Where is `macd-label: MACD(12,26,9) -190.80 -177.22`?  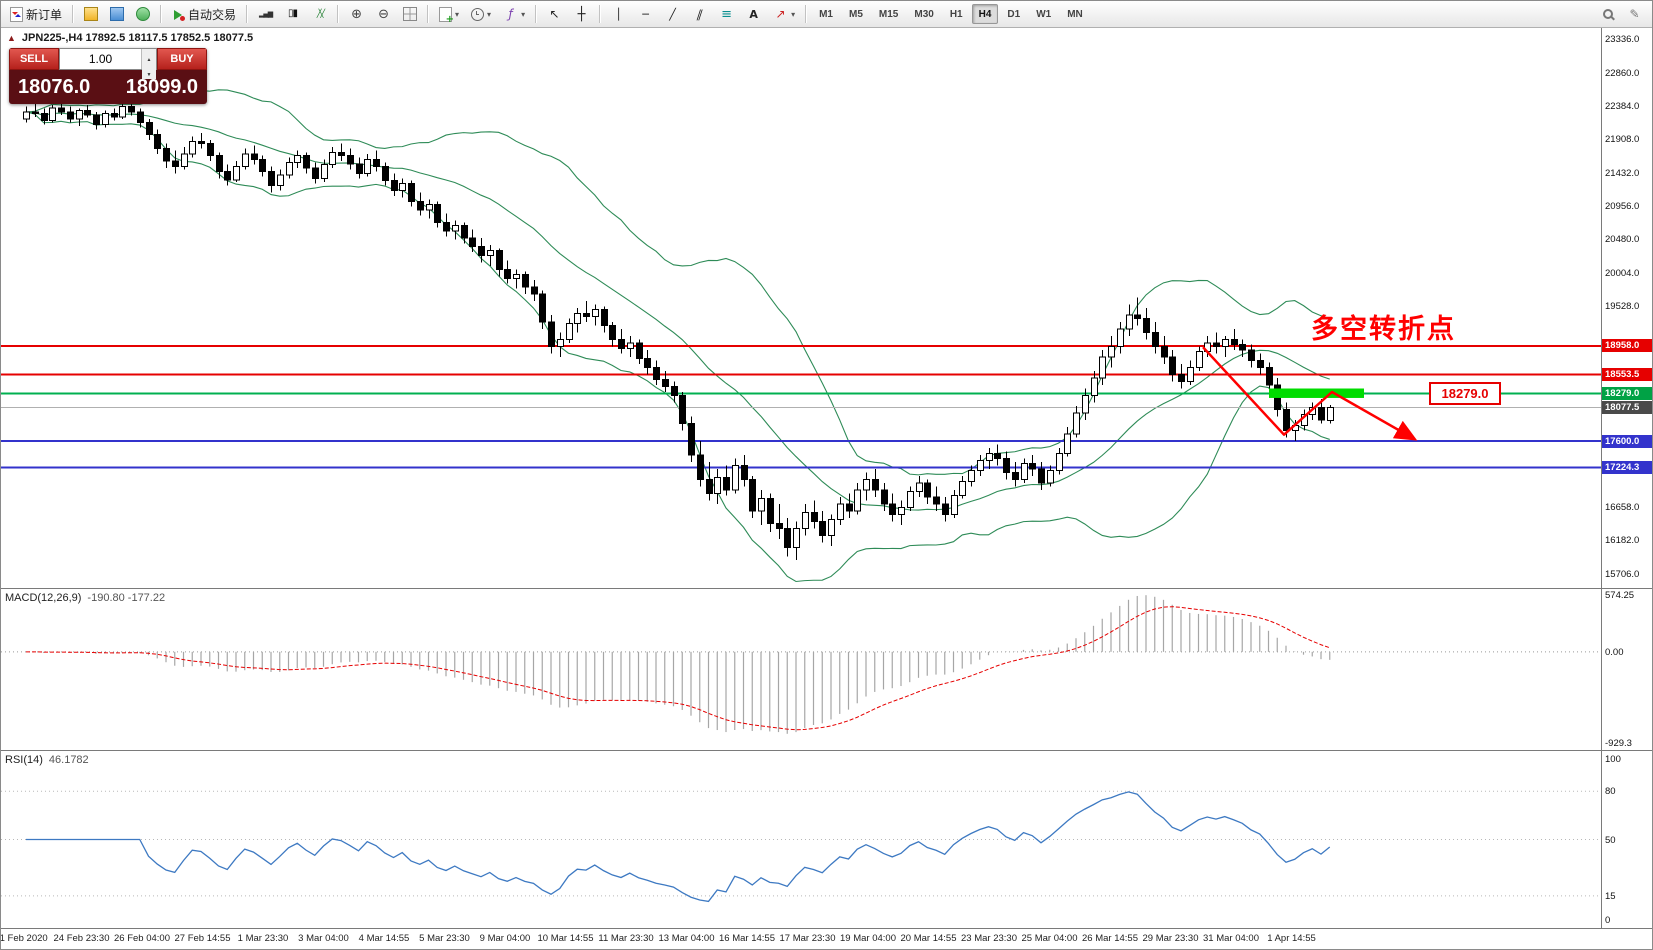
macd-label: MACD(12,26,9) -190.80 -177.22 is located at coordinates (85, 598).